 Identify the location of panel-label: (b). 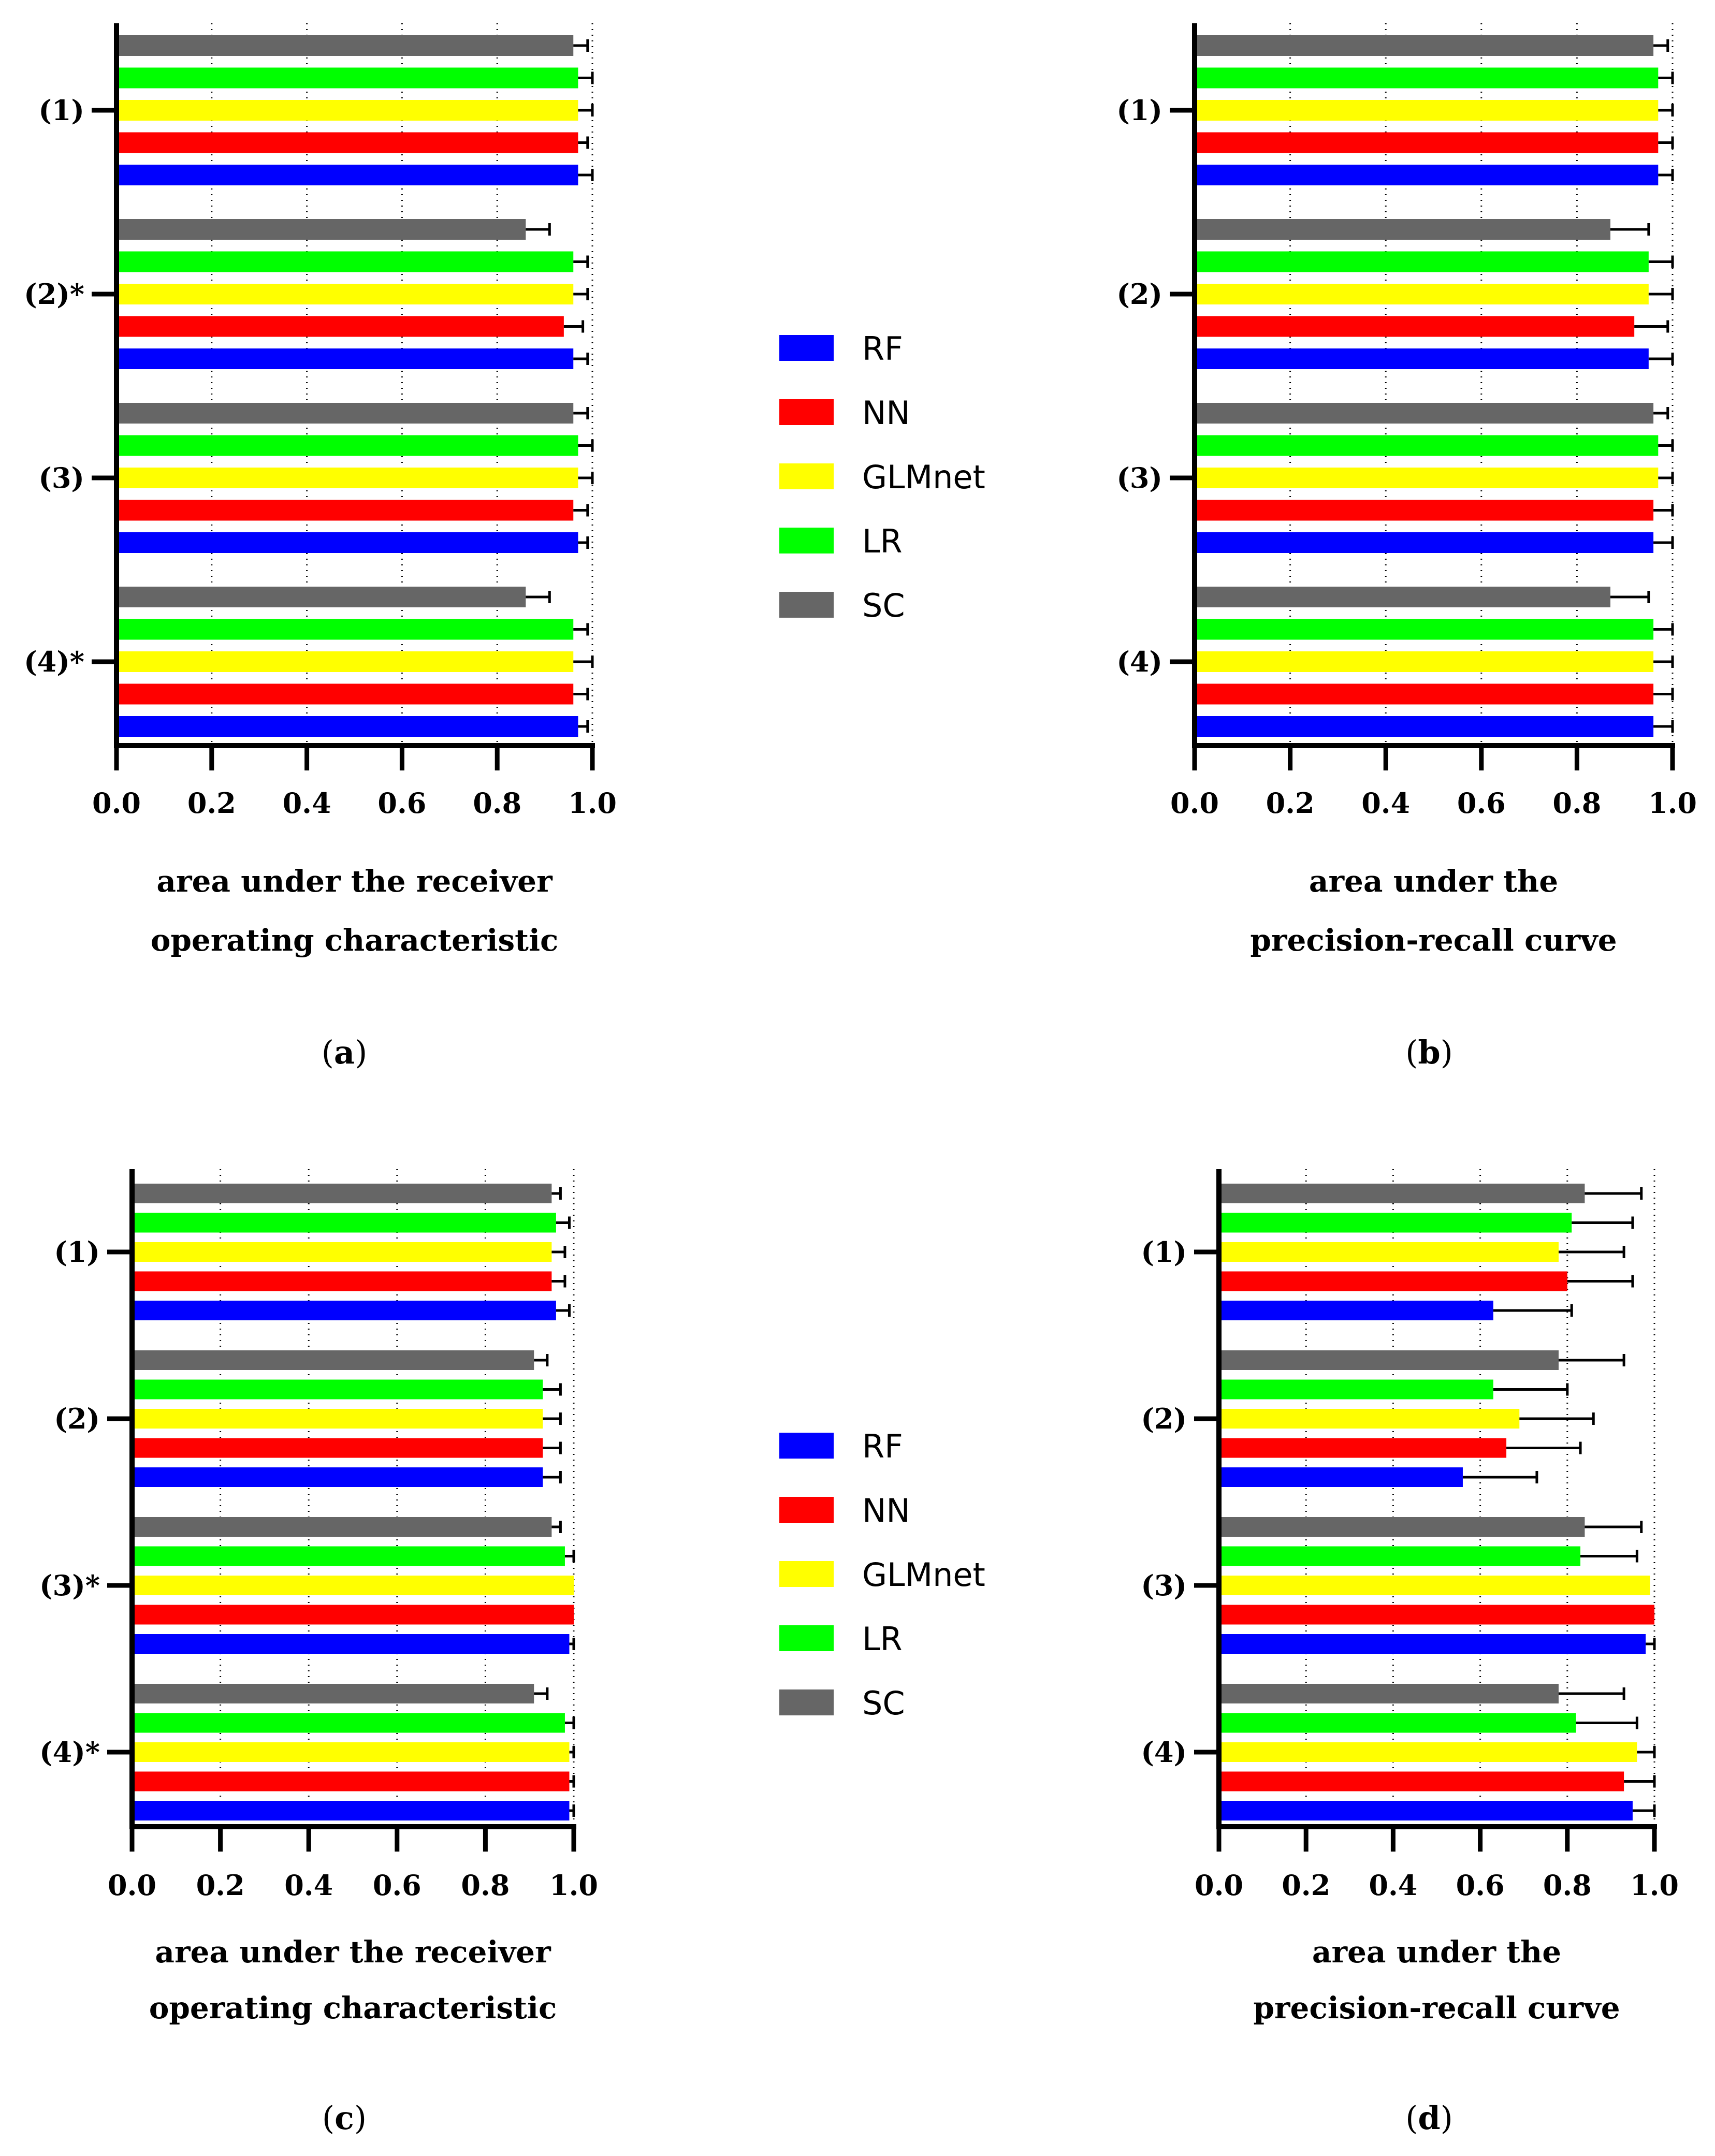
(1429, 1052).